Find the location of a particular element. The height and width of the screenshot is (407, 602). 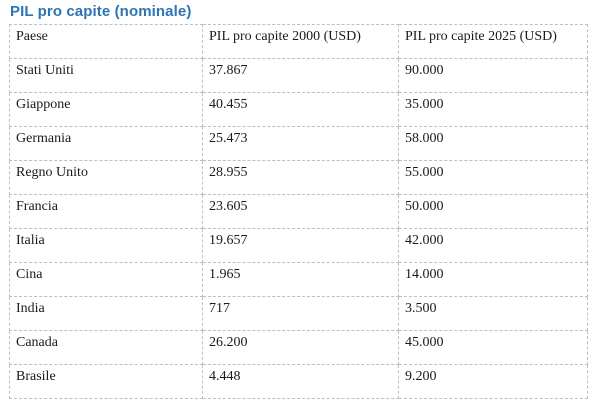

cell-2000: 25.473 is located at coordinates (300, 143).